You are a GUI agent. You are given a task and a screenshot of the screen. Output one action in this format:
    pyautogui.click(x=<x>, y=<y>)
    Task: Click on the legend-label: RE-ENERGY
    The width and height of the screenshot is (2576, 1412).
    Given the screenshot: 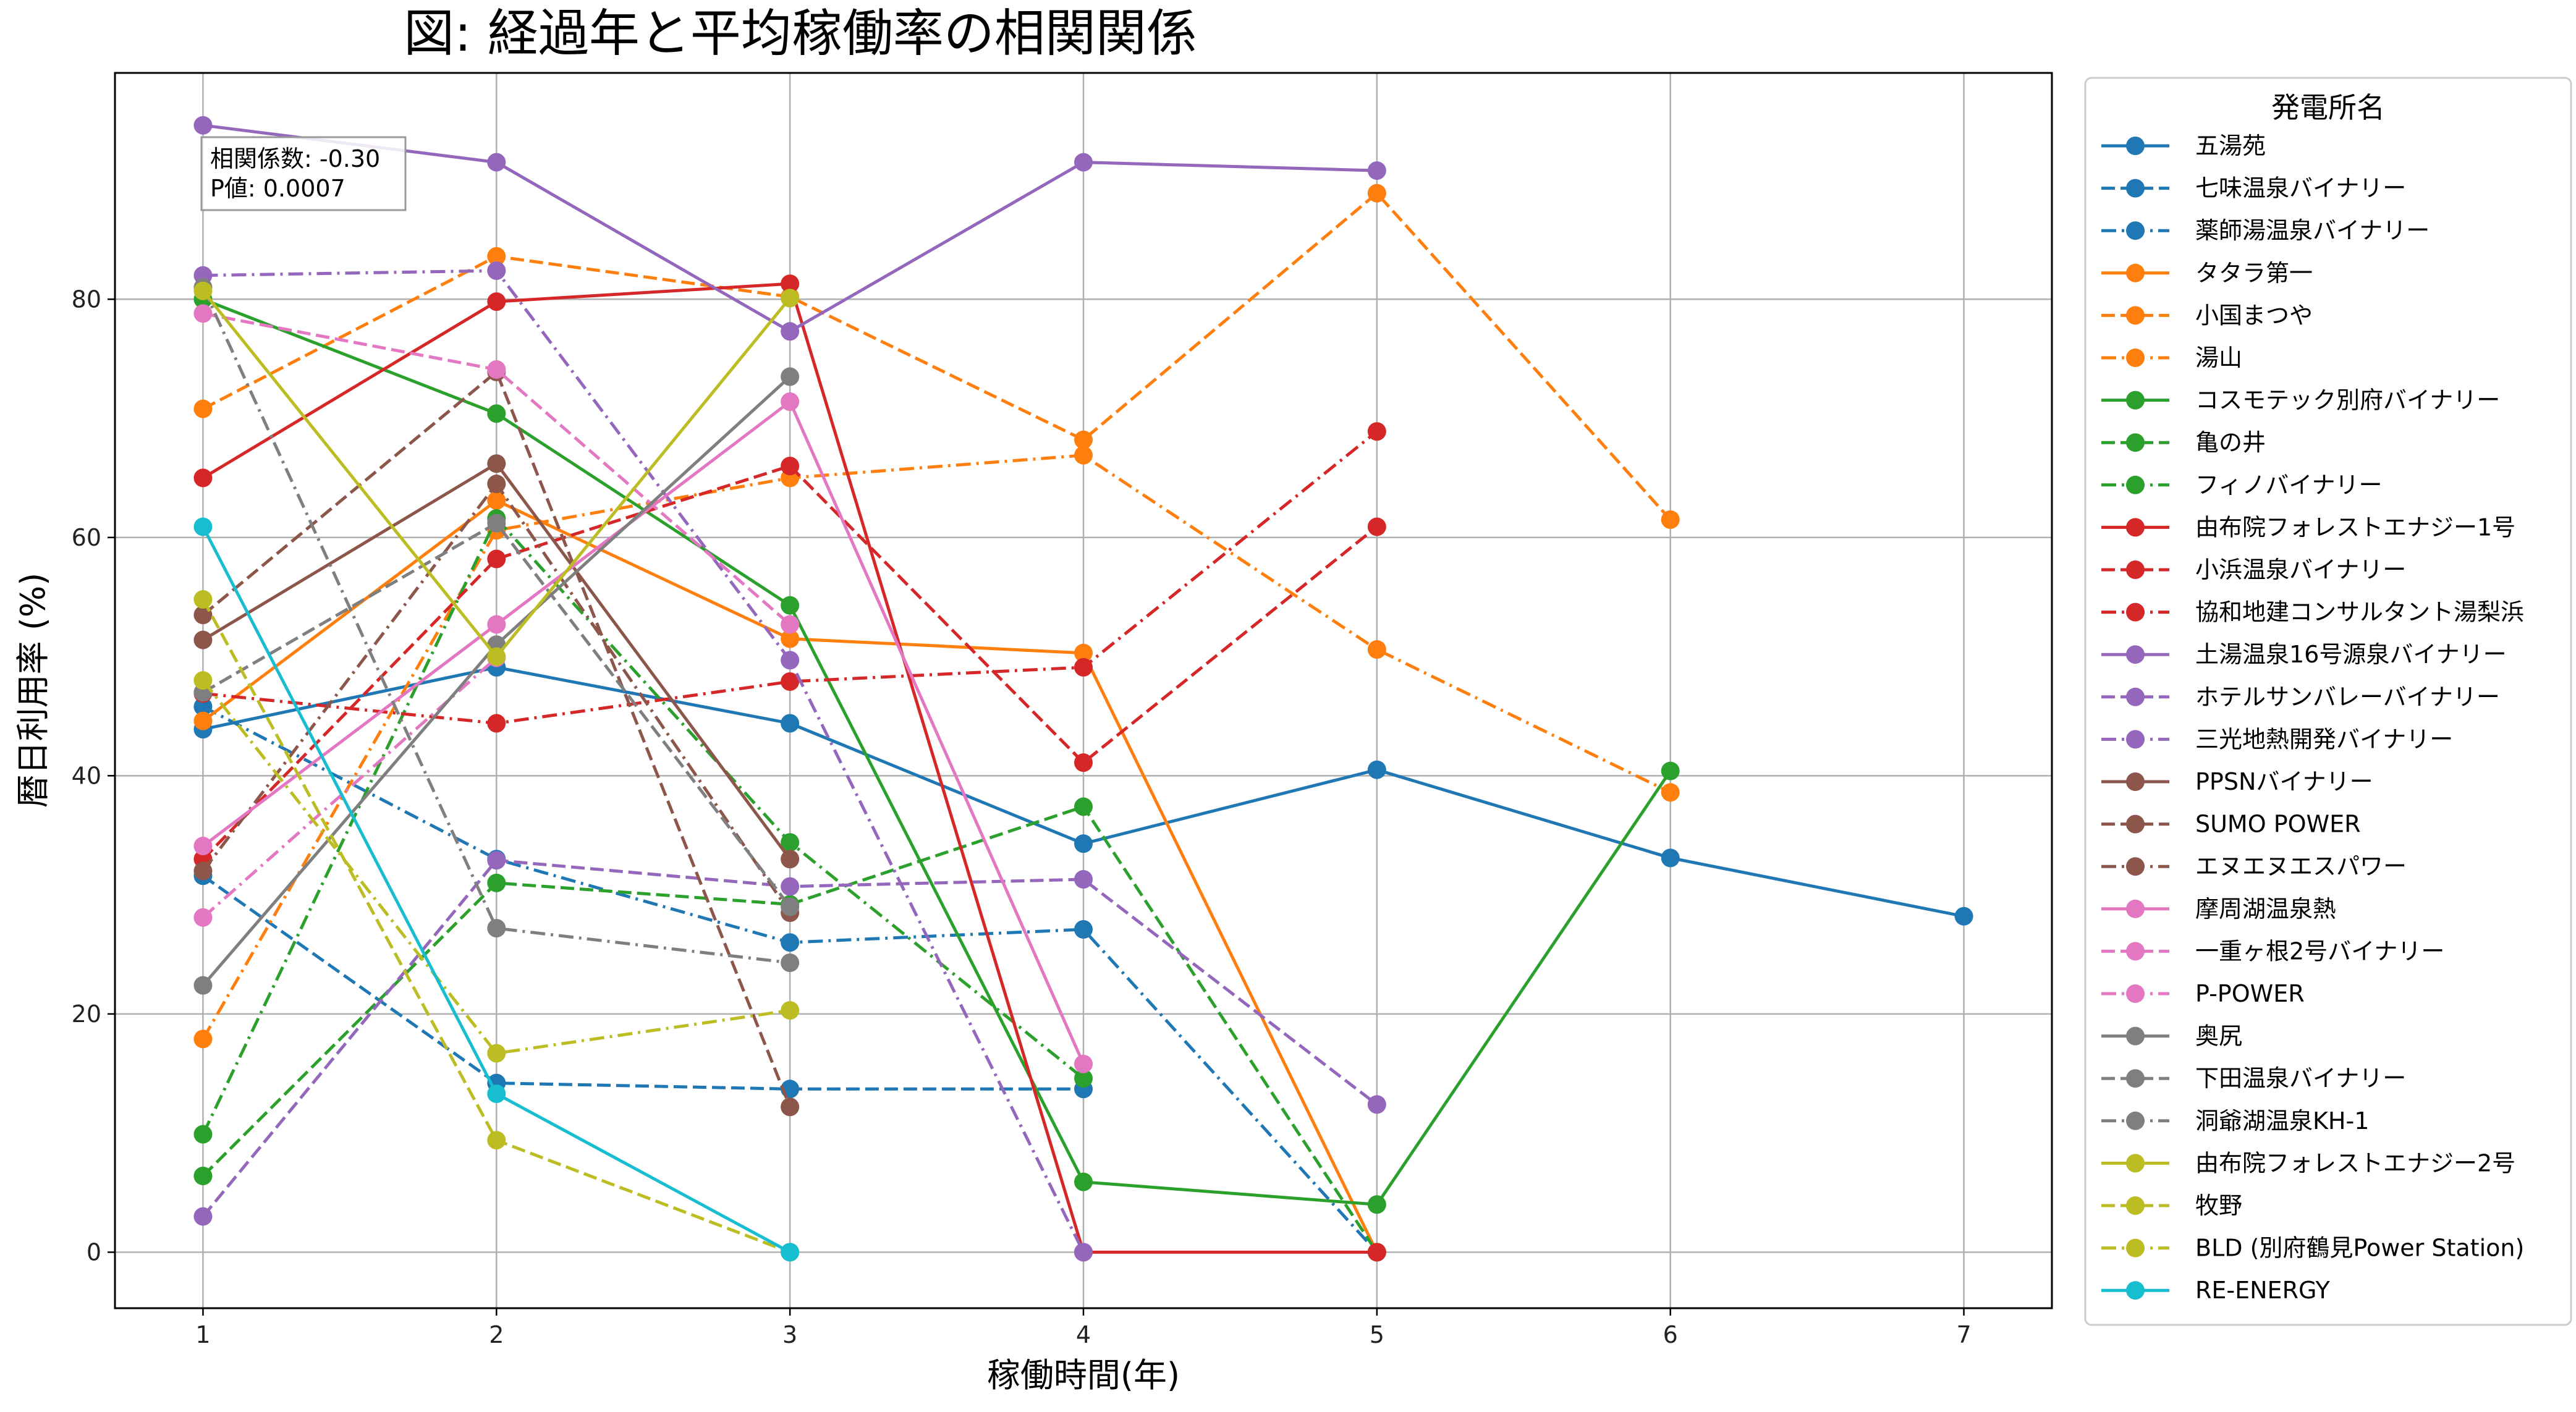 What is the action you would take?
    pyautogui.click(x=2263, y=1290)
    